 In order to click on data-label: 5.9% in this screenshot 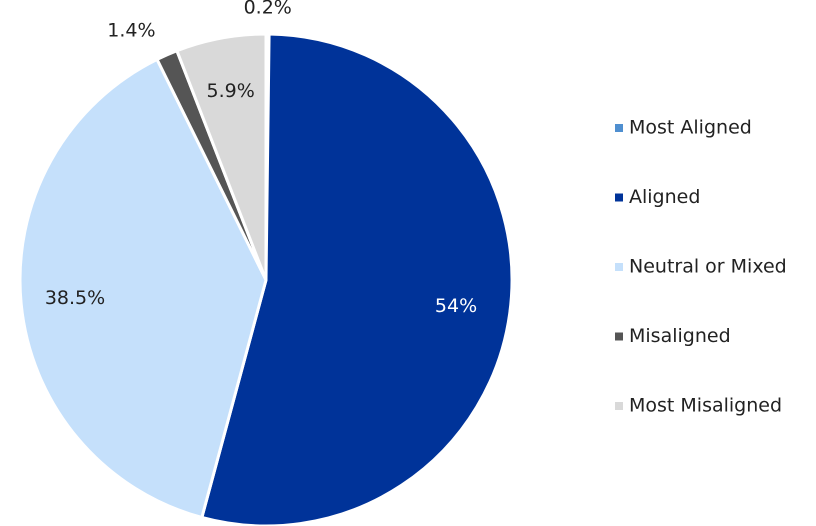, I will do `click(230, 91)`.